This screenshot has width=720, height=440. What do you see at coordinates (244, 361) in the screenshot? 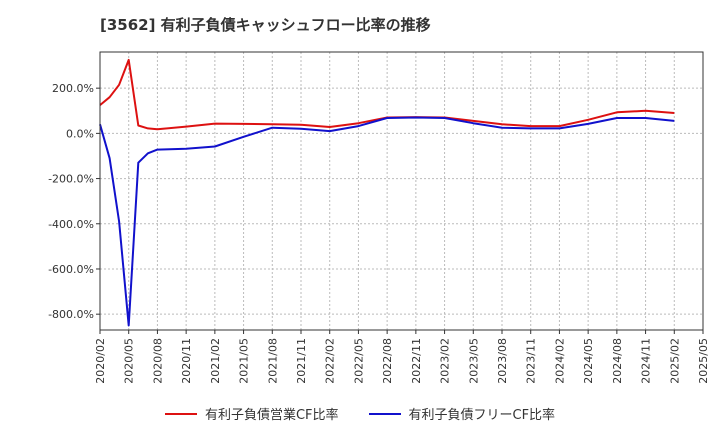
I see `x-tick-label: 2021/05` at bounding box center [244, 361].